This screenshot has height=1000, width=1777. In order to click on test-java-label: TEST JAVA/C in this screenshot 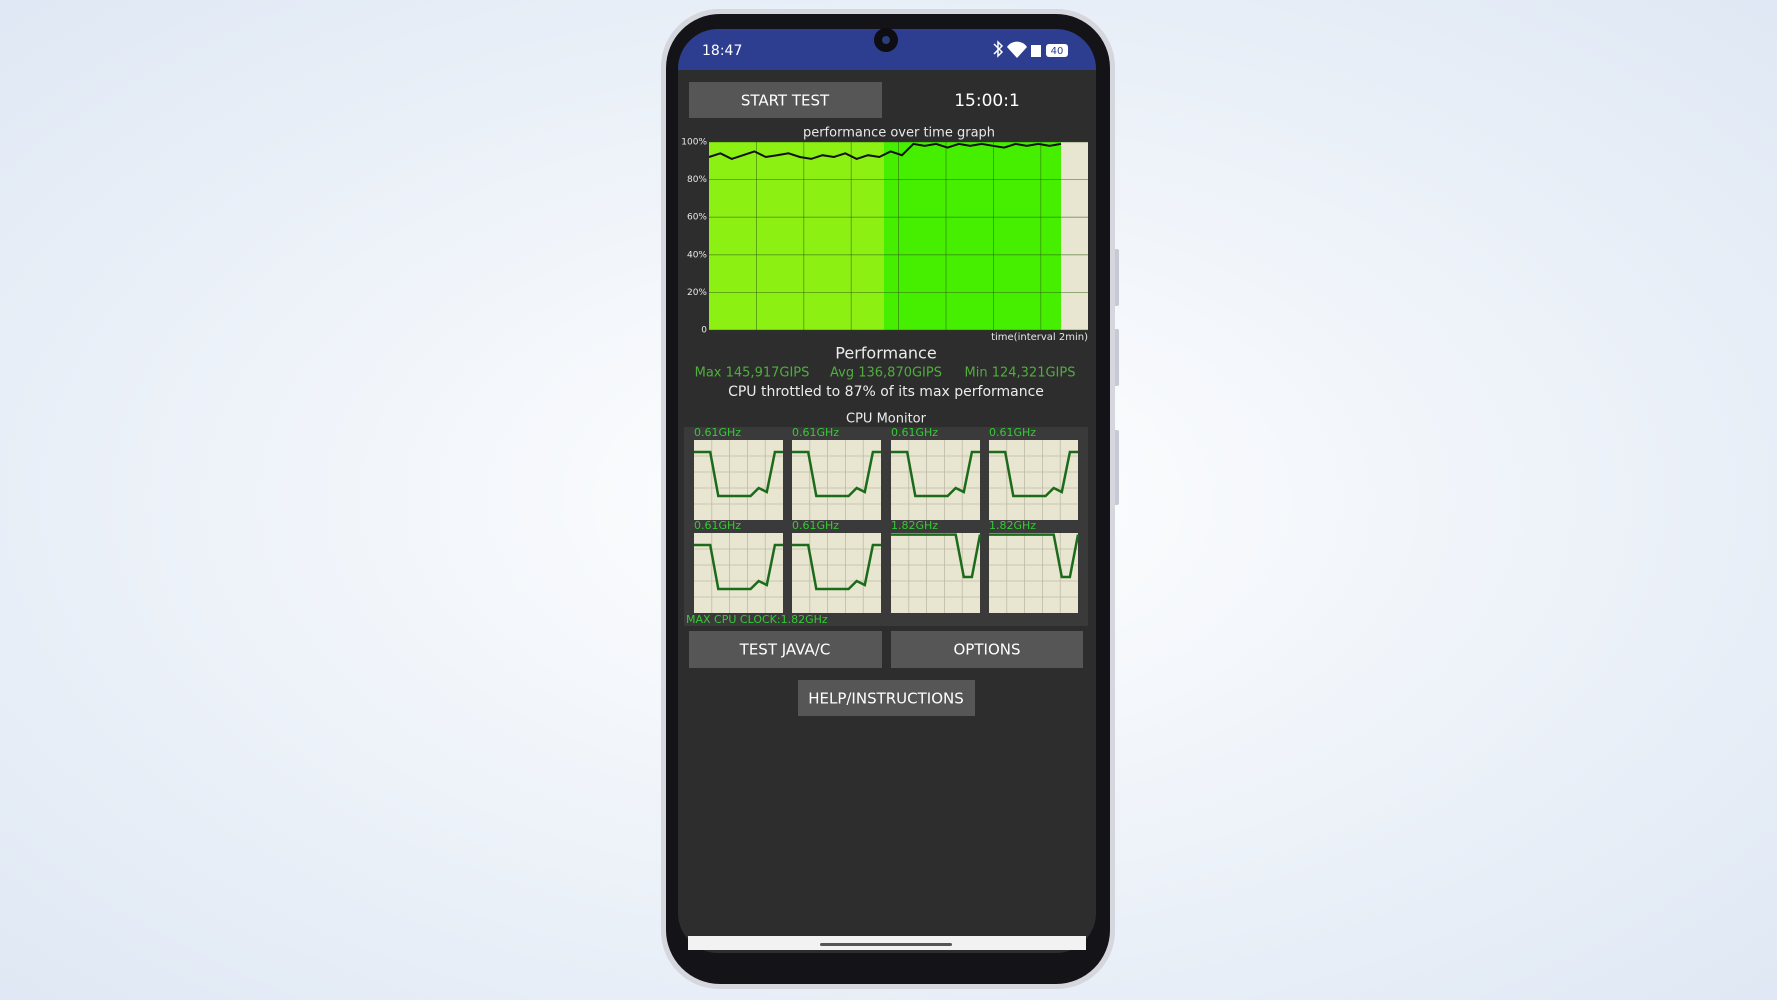, I will do `click(785, 650)`.